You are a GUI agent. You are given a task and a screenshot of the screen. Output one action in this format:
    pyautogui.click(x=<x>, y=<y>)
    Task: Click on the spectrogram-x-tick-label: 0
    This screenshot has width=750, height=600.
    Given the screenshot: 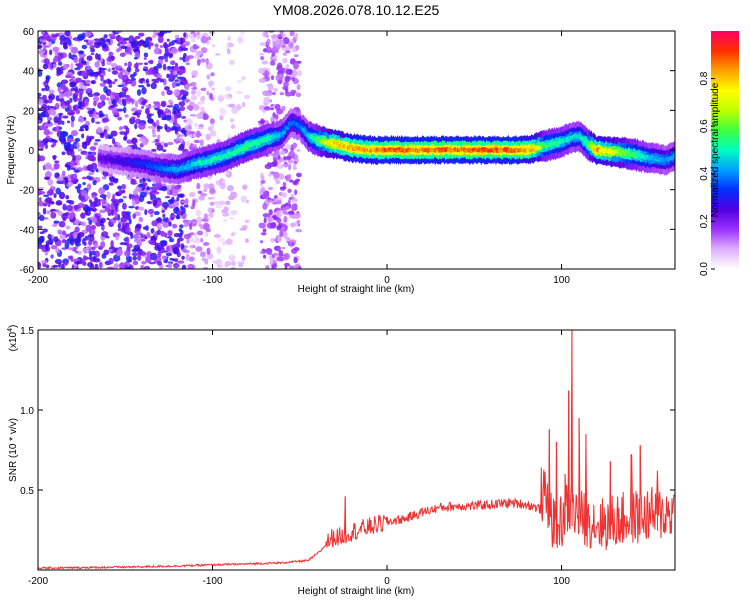 What is the action you would take?
    pyautogui.click(x=387, y=280)
    